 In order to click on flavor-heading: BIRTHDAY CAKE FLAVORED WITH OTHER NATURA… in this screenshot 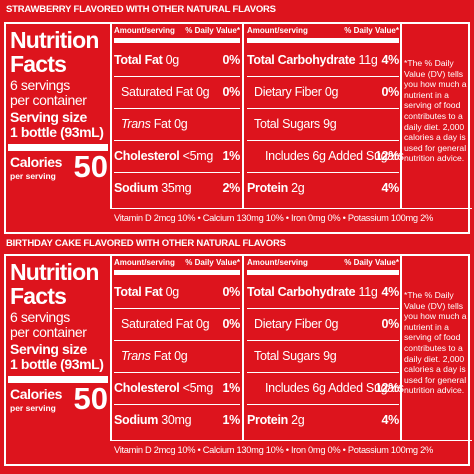, I will do `click(146, 243)`.